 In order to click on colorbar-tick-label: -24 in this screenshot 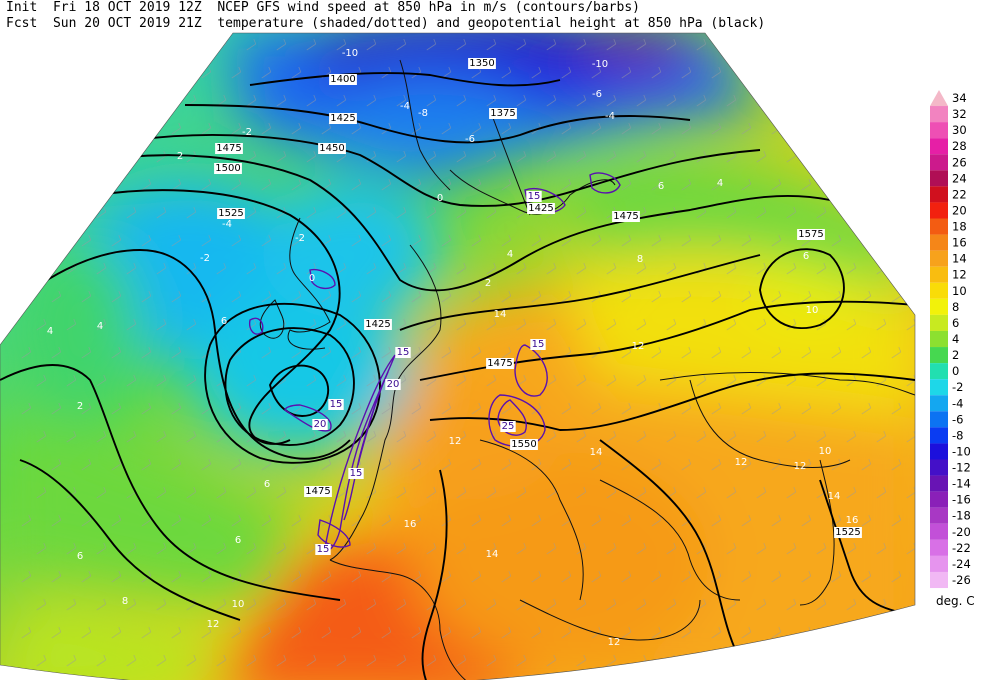, I will do `click(961, 564)`.